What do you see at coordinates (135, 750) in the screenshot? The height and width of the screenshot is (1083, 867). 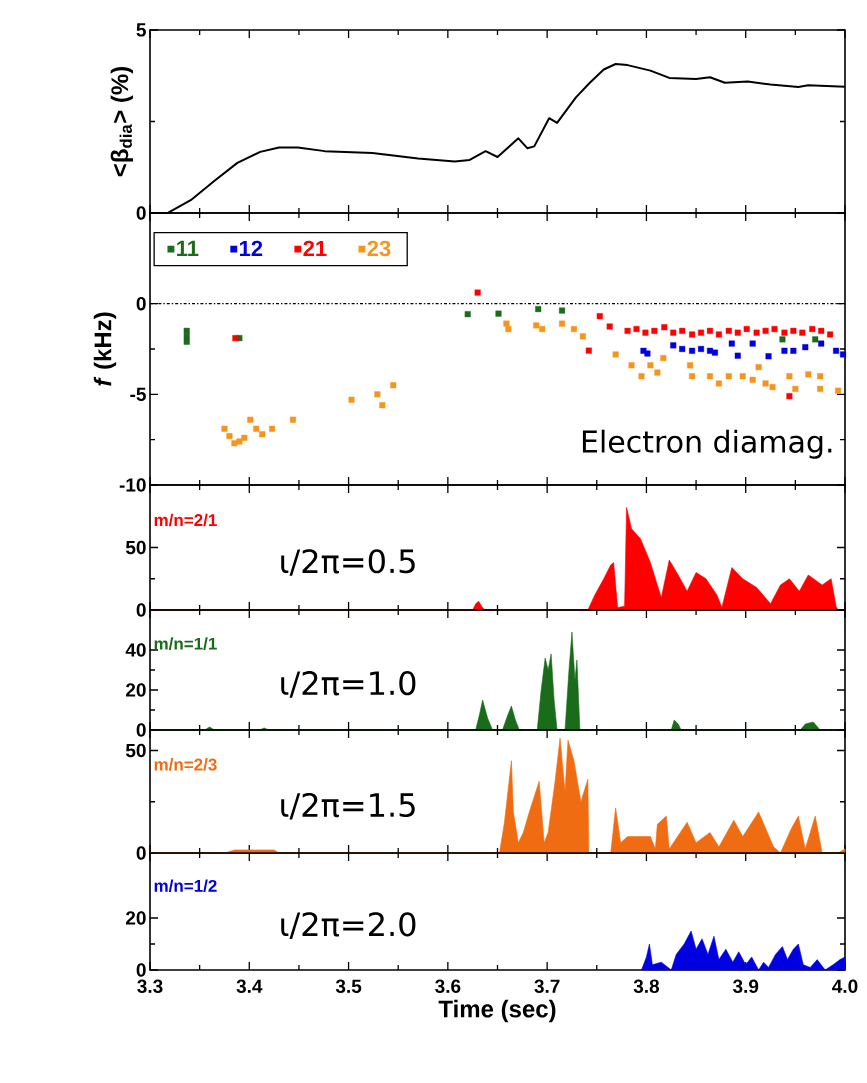 I see `y-tick-label: 50` at bounding box center [135, 750].